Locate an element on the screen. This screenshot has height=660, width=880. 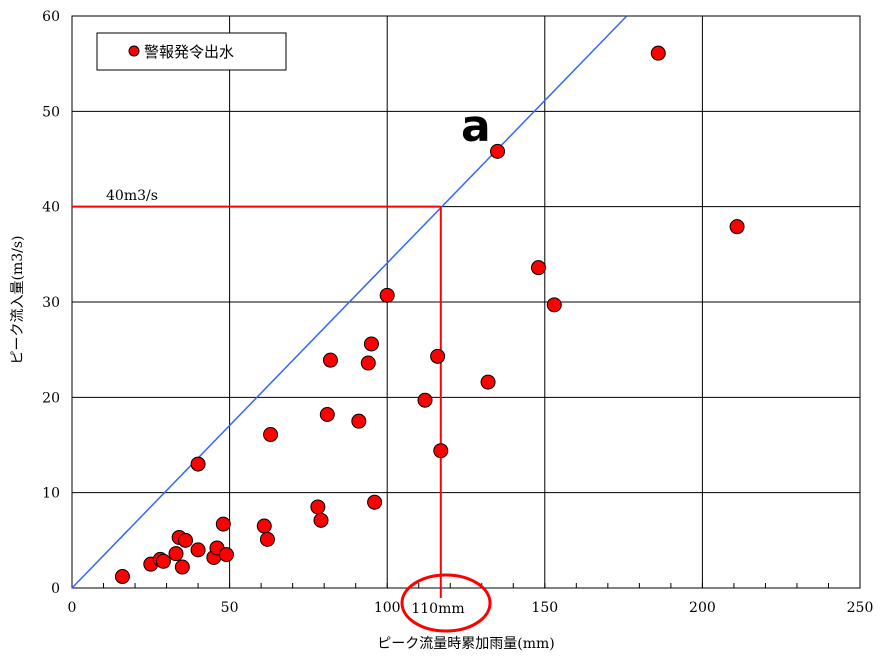
x-tick-label: 100 is located at coordinates (387, 608).